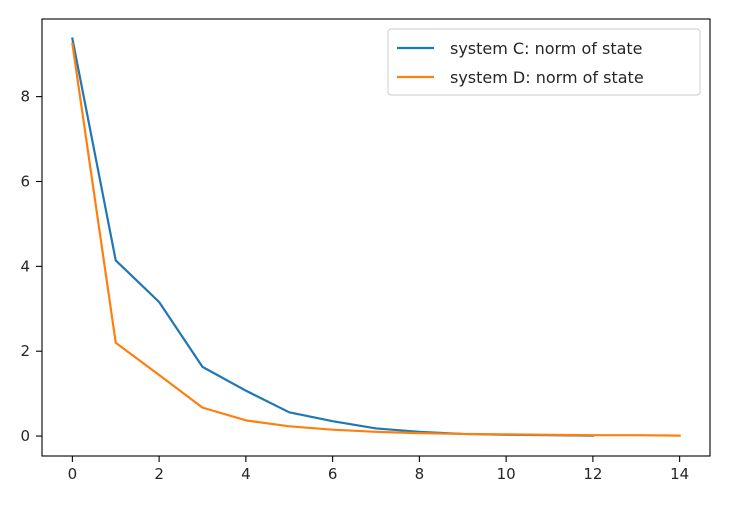 The width and height of the screenshot is (734, 512). I want to click on y-tick-label: 4, so click(25, 266).